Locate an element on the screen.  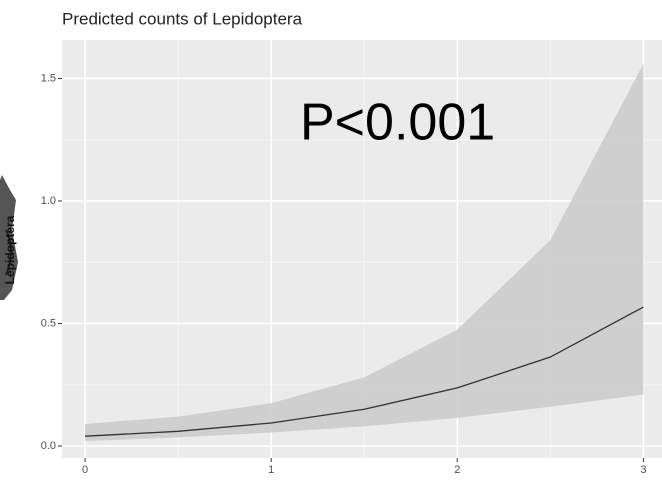
y-tick-label: 1.0 is located at coordinates (48, 201).